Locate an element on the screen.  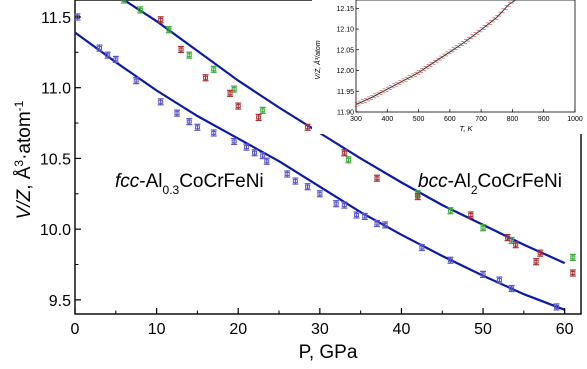
x-axis-ticks: 0 10 20 30 40 50 60 is located at coordinates (322, 323).